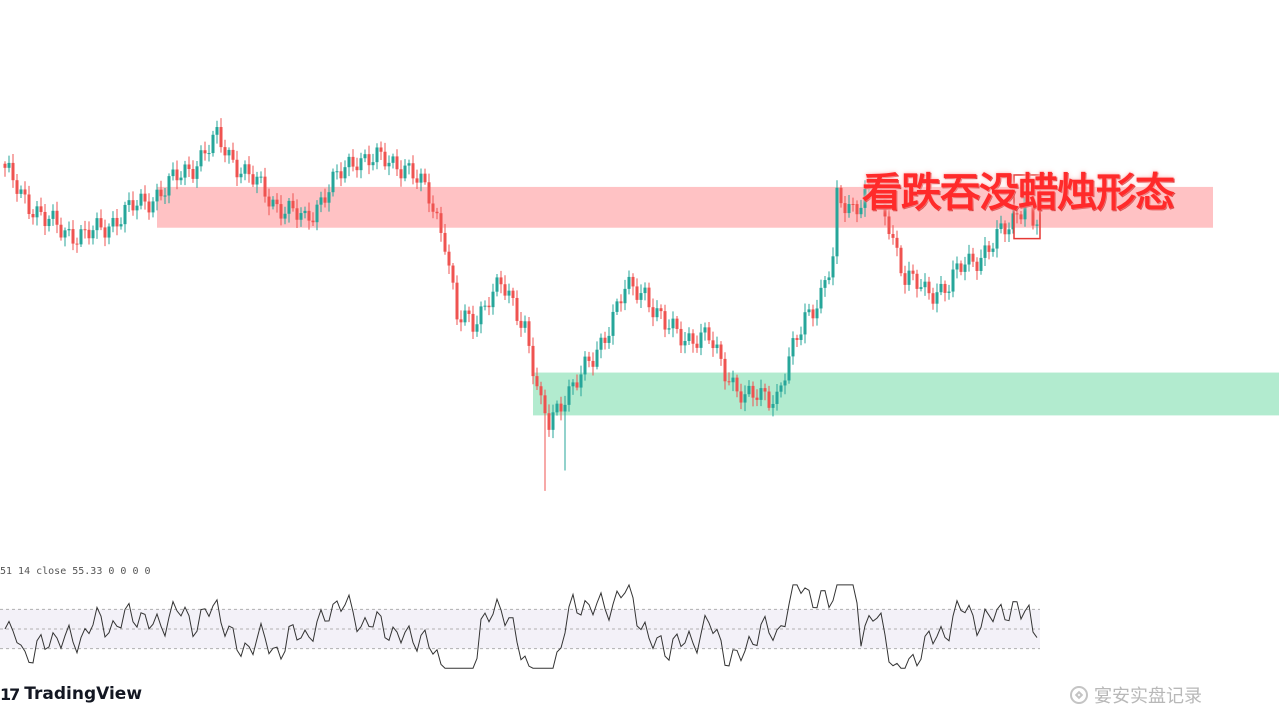 The height and width of the screenshot is (719, 1279). I want to click on rsi-pane, so click(520, 625).